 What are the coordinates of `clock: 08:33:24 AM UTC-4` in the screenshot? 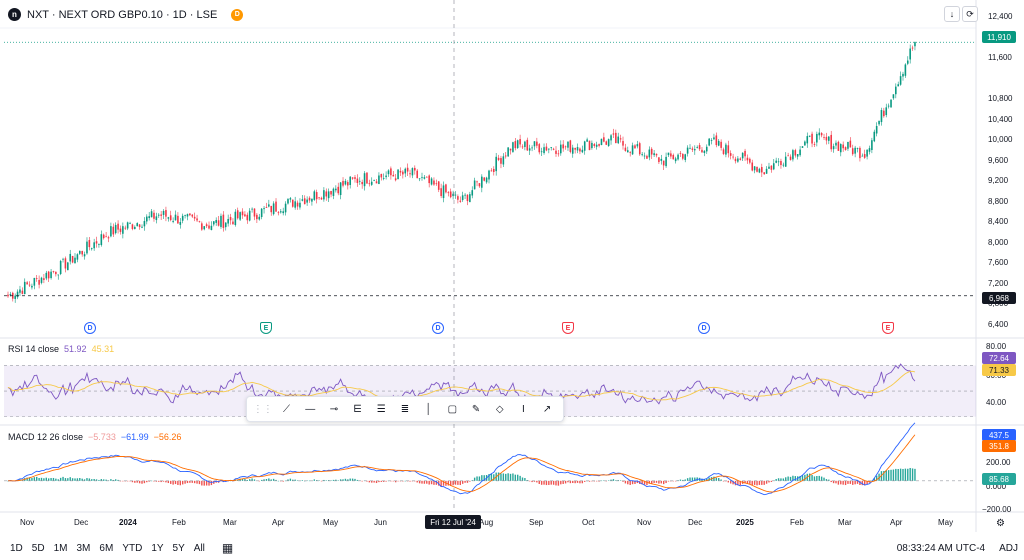 It's located at (941, 548).